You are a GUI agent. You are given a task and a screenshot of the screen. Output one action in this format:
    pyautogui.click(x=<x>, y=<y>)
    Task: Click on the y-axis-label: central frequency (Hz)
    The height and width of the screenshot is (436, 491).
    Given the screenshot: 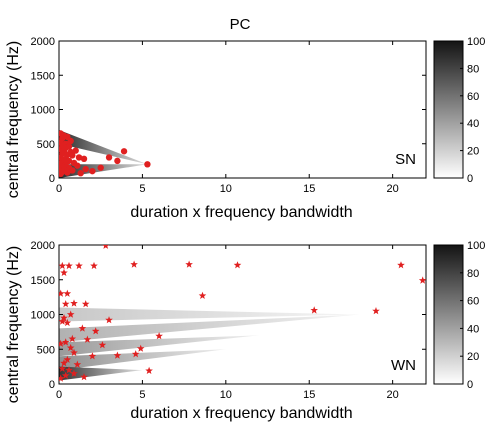 What is the action you would take?
    pyautogui.click(x=13, y=324)
    